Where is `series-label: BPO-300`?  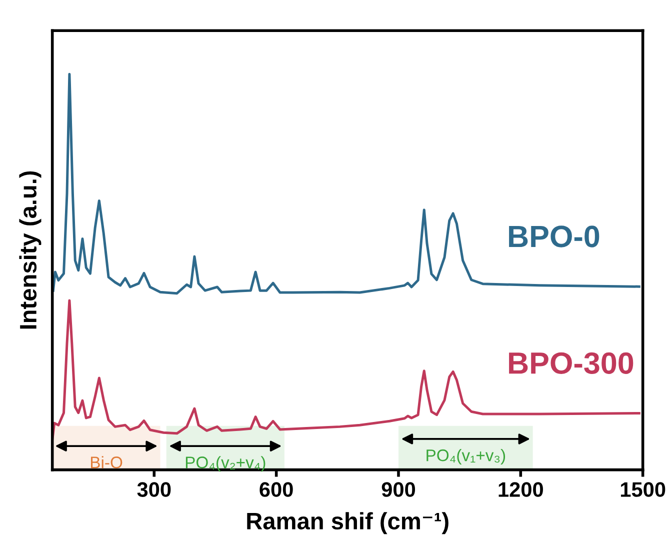
series-label: BPO-300 is located at coordinates (571, 363).